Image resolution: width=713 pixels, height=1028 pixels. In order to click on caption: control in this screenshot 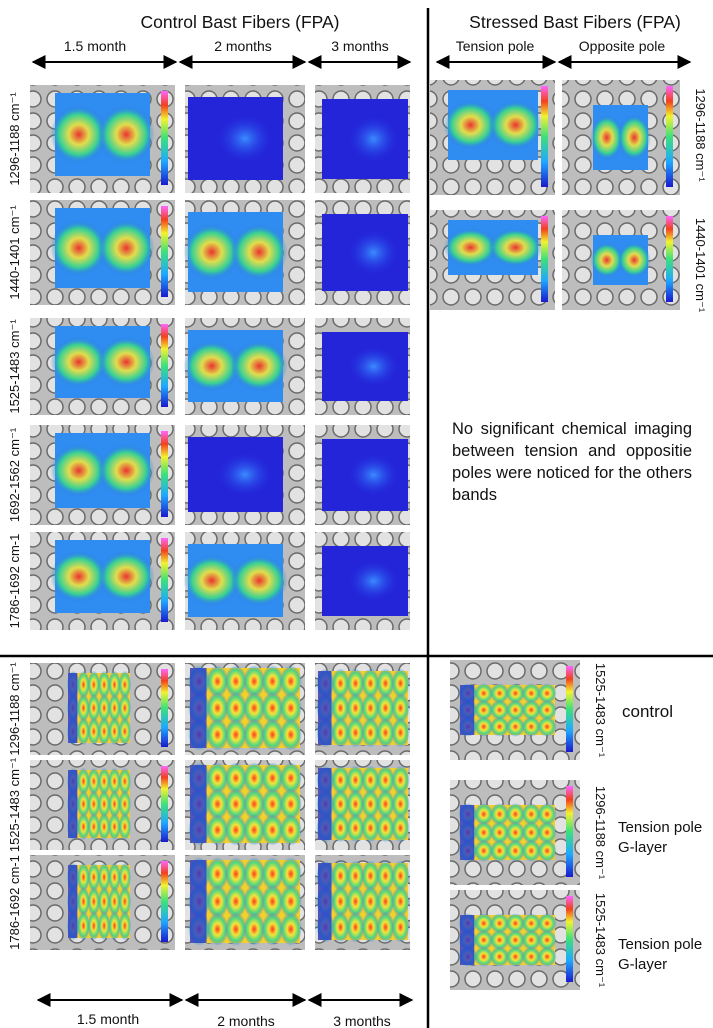, I will do `click(648, 711)`.